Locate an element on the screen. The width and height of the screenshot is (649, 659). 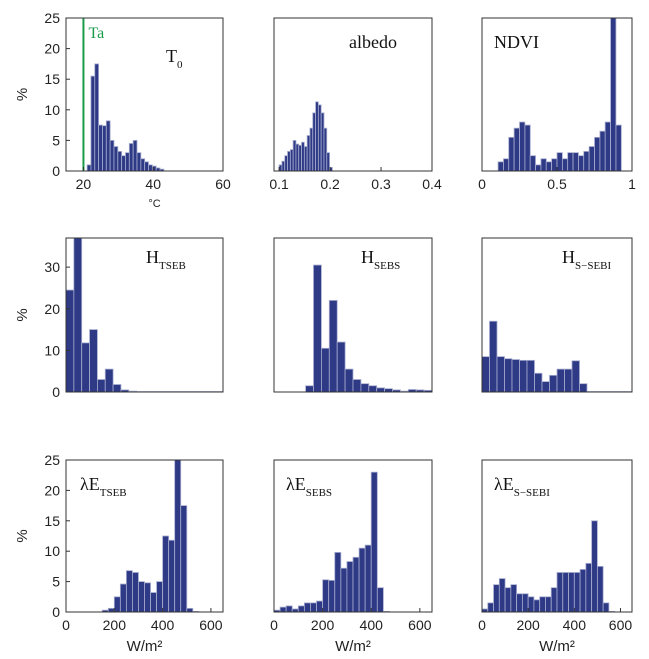
panel-title-subscript: S−SEBI is located at coordinates (593, 266).